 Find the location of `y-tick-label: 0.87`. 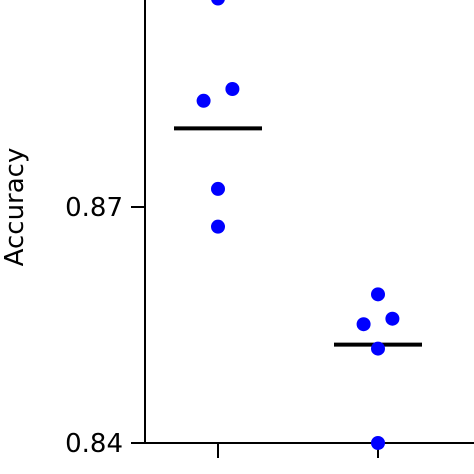

y-tick-label: 0.87 is located at coordinates (94, 208).